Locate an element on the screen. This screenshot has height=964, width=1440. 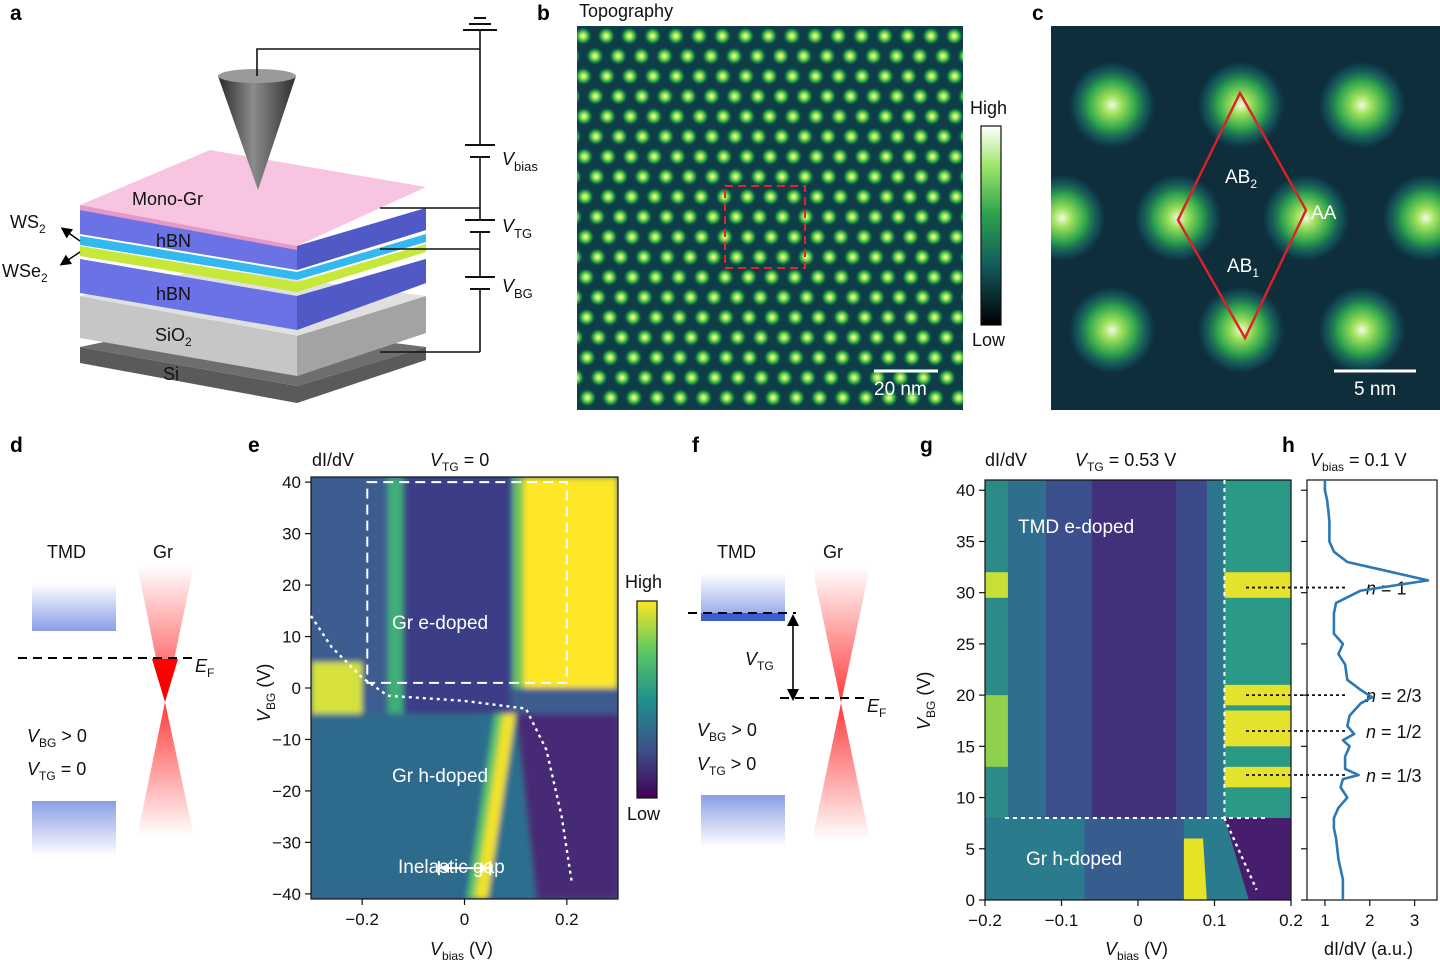
vtg-label-g: VTG = 0.53 V is located at coordinates (1125, 462).